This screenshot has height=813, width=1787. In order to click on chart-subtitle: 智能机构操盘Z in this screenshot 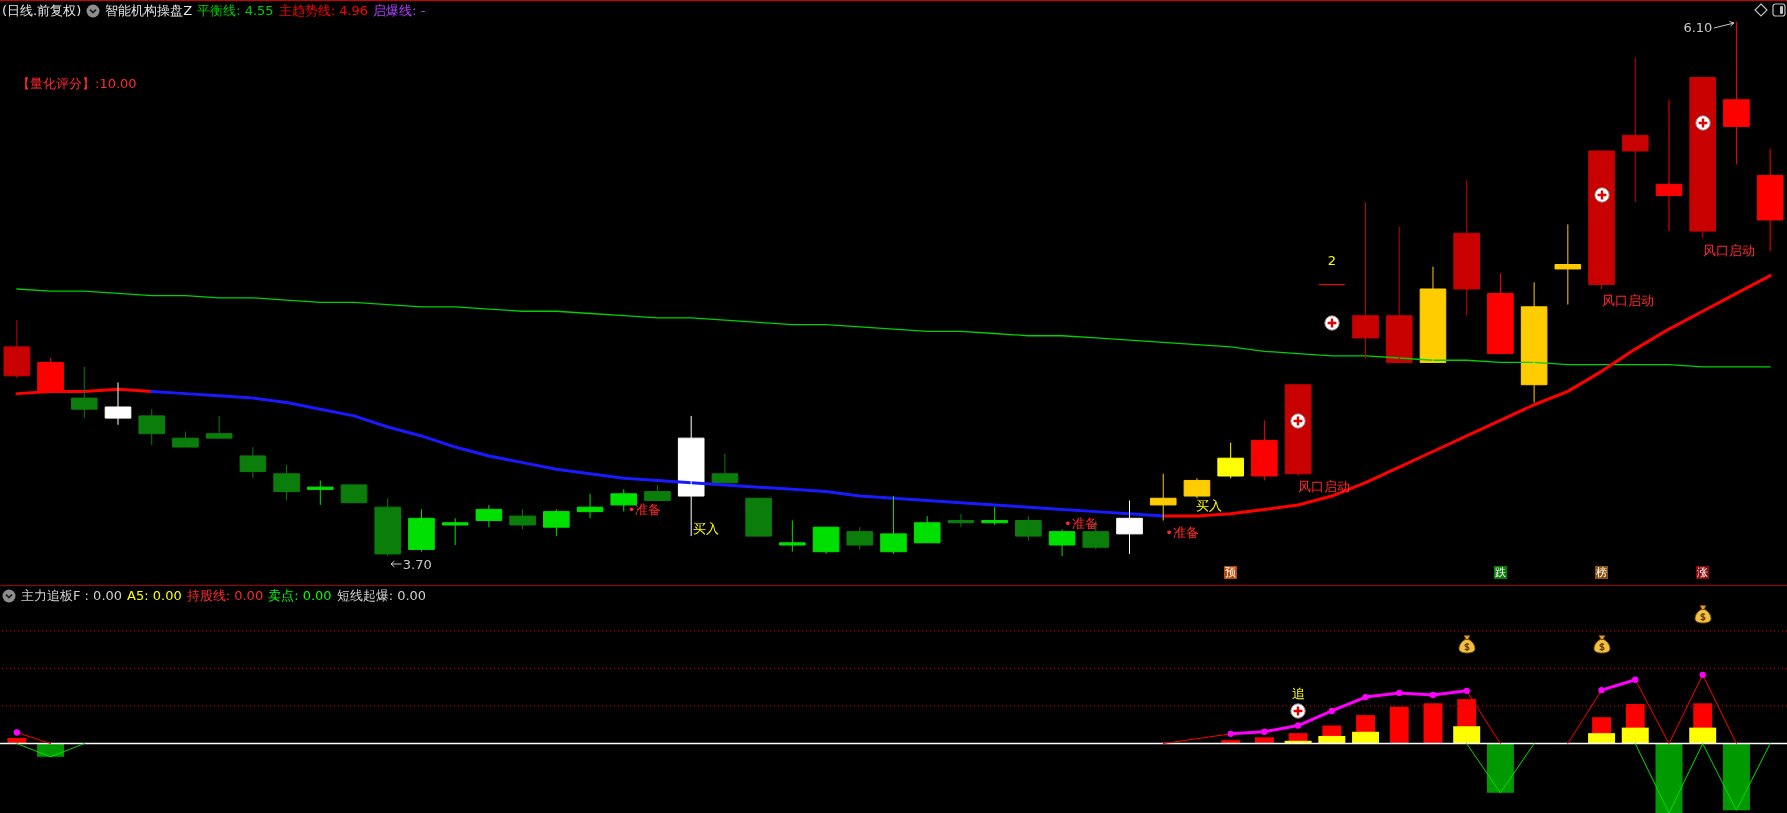, I will do `click(149, 10)`.